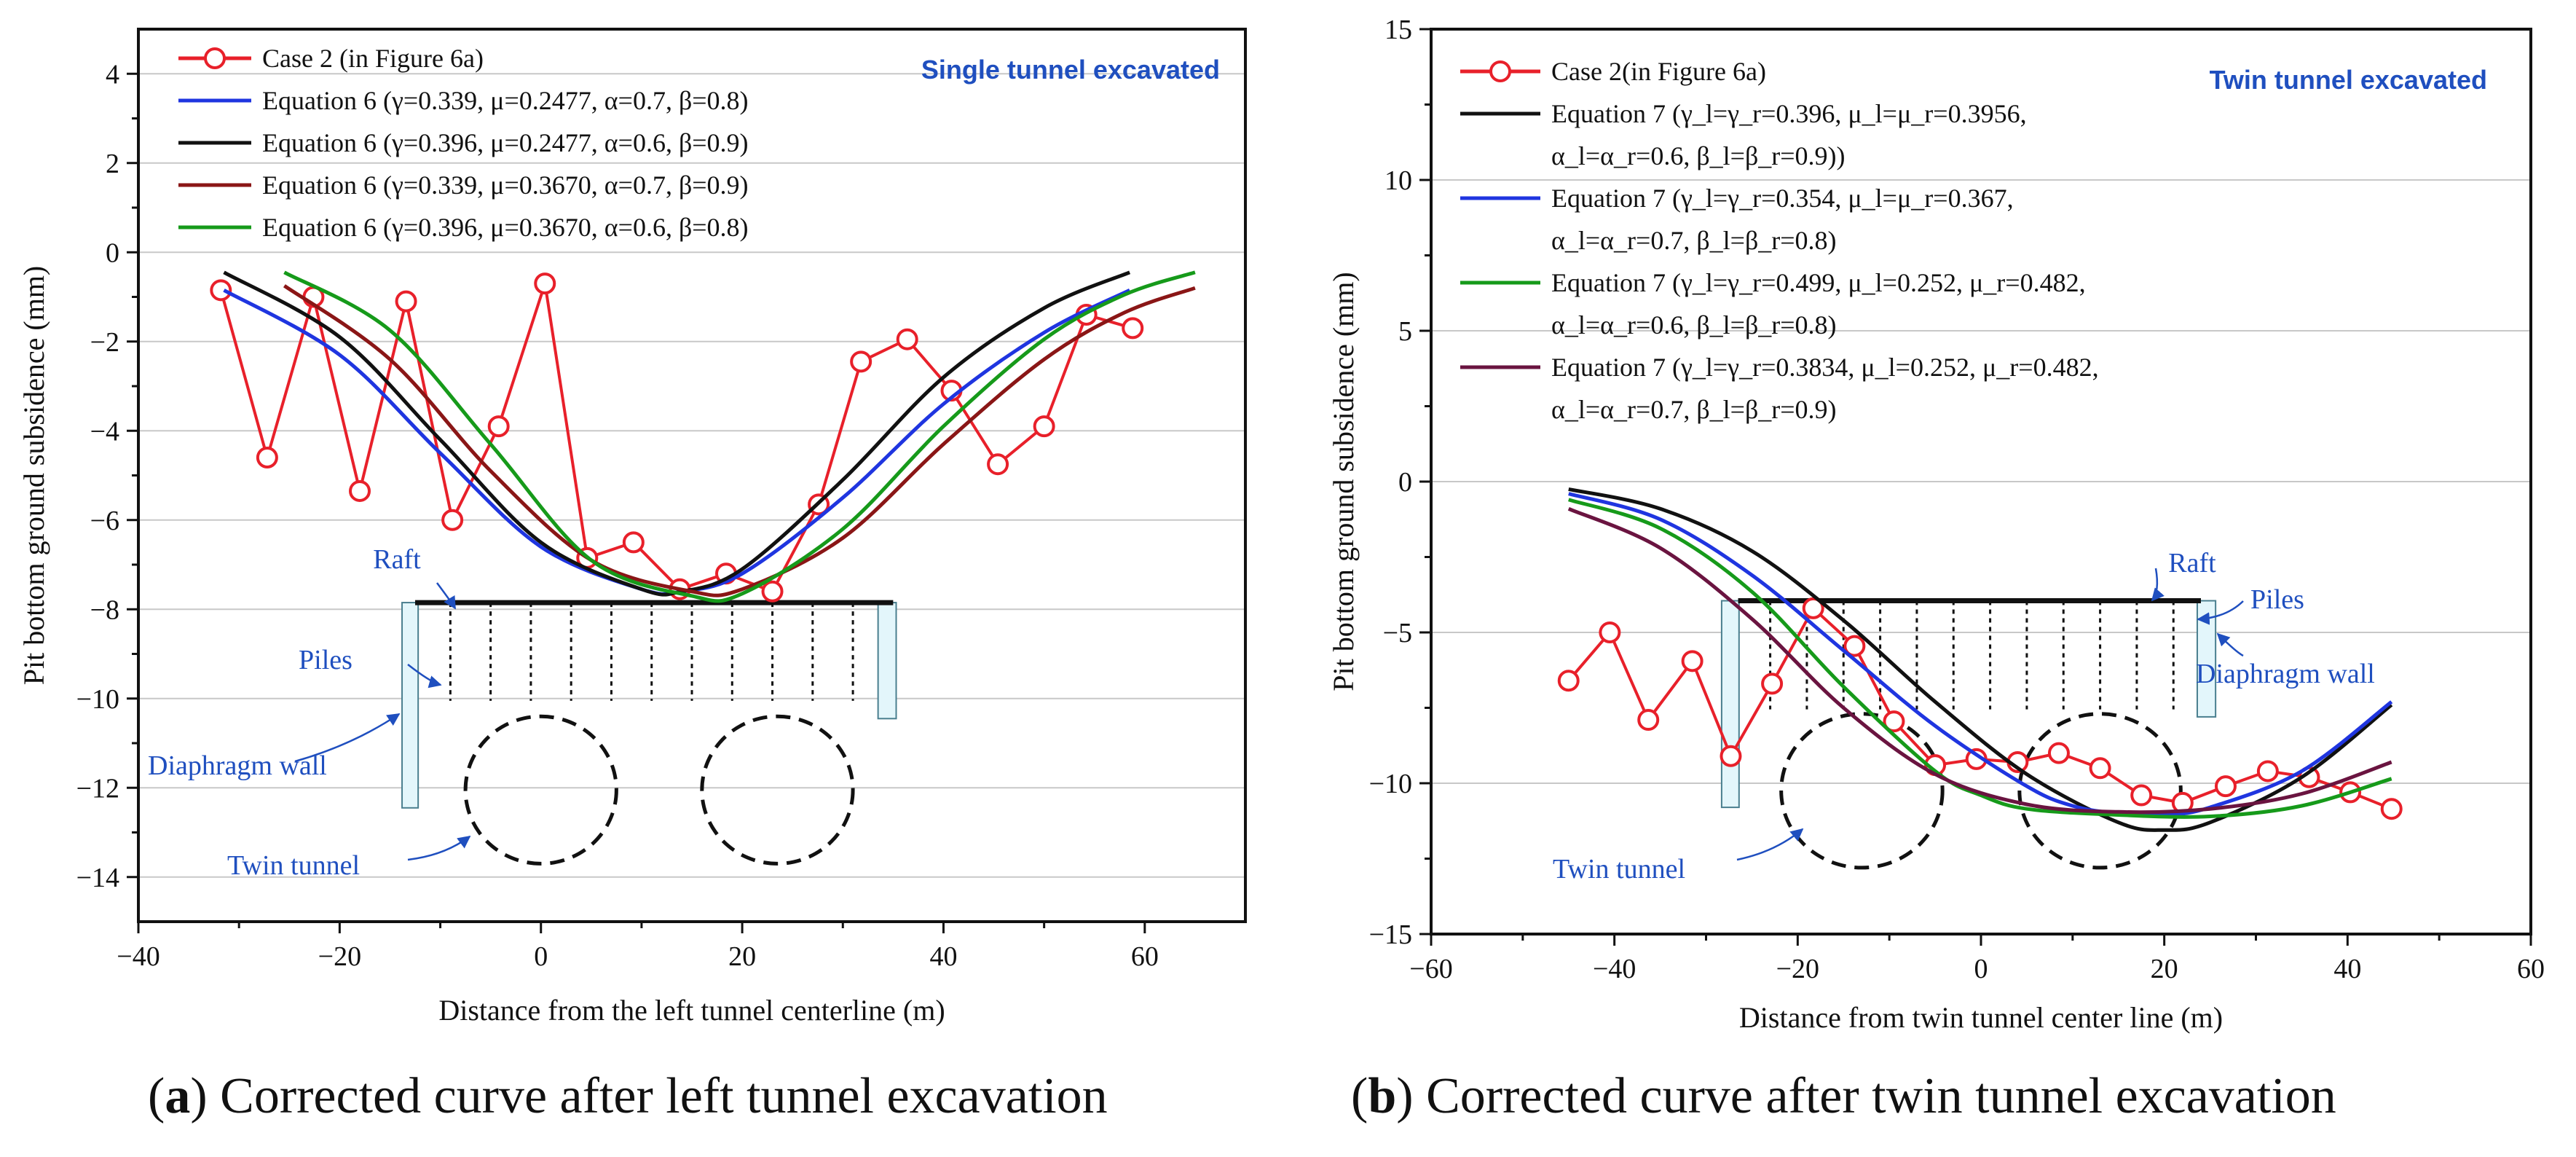  I want to click on y-tick-label: 15, so click(1398, 30).